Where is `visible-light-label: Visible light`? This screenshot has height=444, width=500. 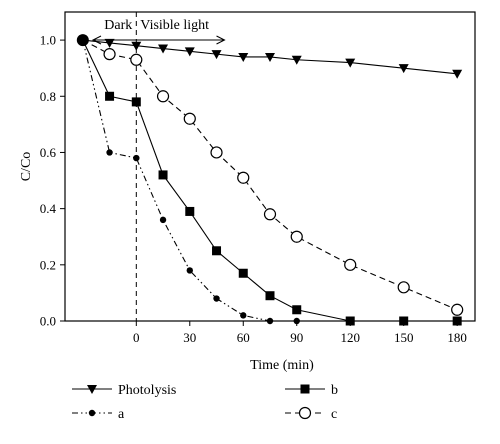
visible-light-label: Visible light is located at coordinates (174, 25).